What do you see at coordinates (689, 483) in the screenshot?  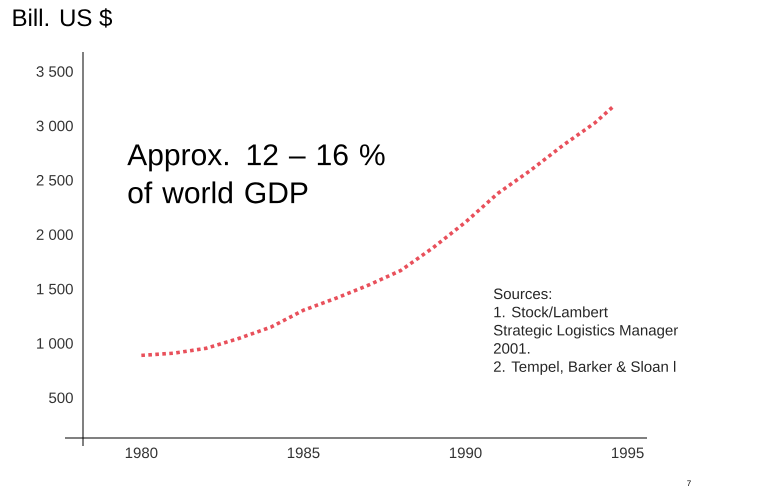 I see `text: 7` at bounding box center [689, 483].